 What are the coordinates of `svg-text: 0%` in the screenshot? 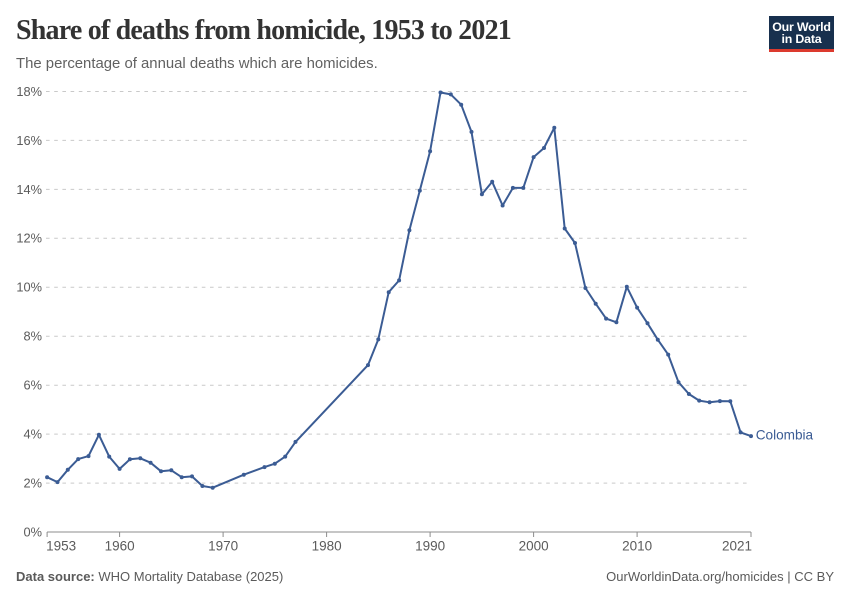 It's located at (33, 531).